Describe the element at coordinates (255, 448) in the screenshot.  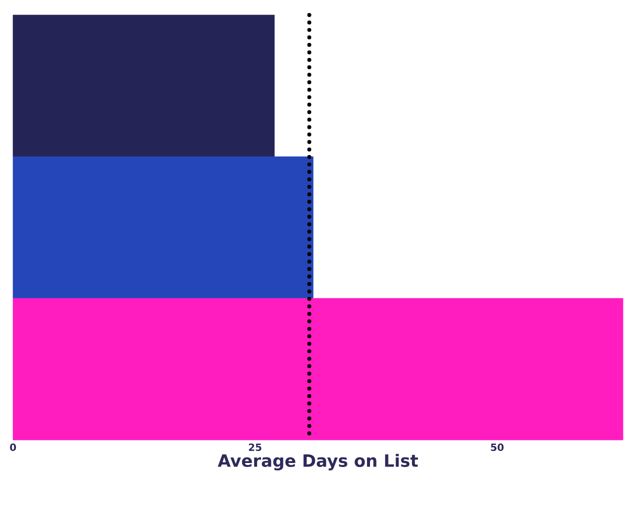
I see `x-tick-label: 25` at that location.